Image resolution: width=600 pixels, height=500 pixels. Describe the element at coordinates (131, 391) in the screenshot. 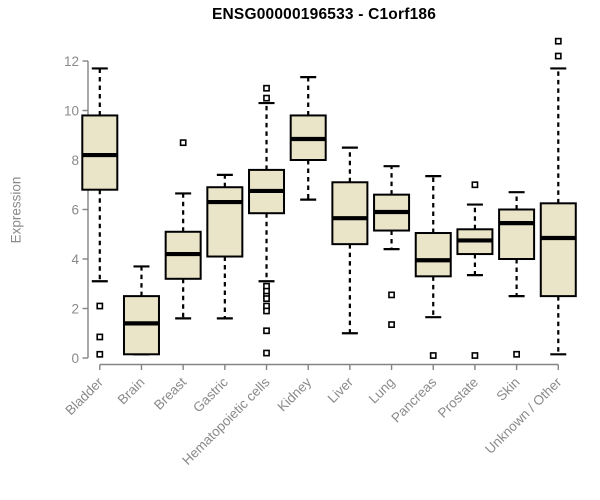

I see `x-tick-label-brain: Brain` at that location.